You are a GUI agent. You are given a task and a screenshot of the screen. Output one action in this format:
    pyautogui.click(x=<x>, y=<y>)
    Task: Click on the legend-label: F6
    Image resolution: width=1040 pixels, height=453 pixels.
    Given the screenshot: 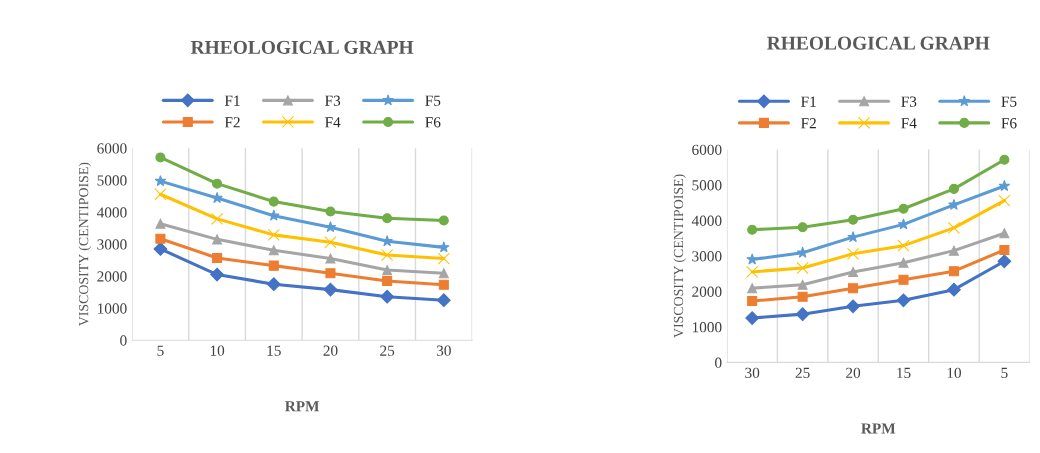 What is the action you would take?
    pyautogui.click(x=1009, y=123)
    